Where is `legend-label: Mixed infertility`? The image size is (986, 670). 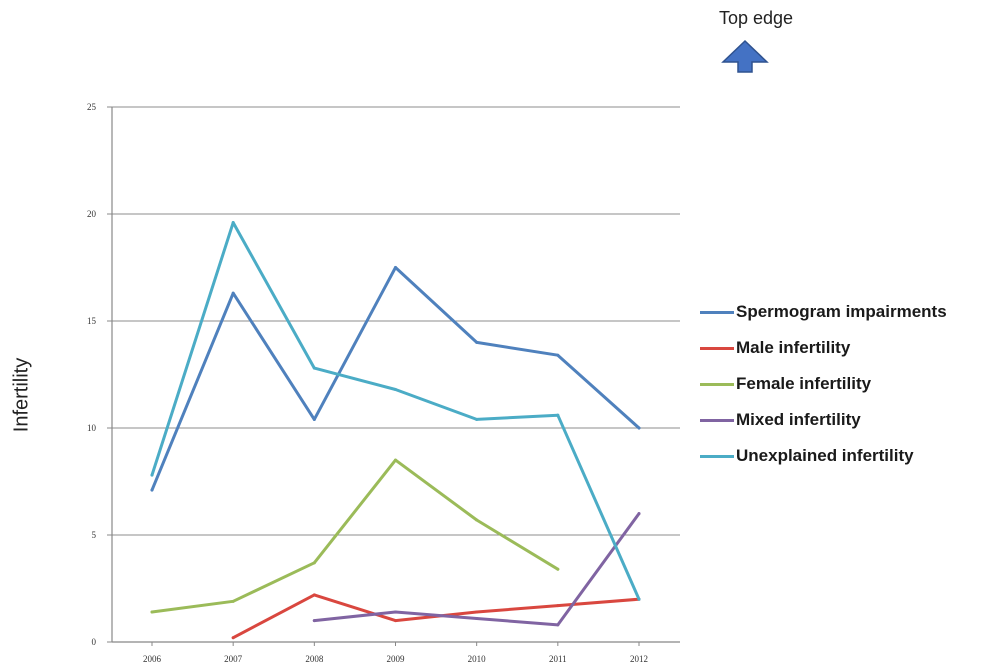 legend-label: Mixed infertility is located at coordinates (798, 419).